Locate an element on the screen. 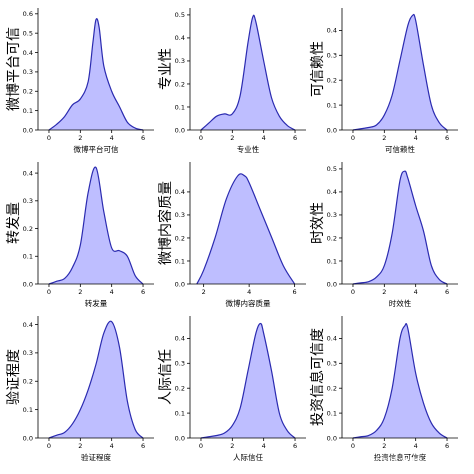 The height and width of the screenshot is (474, 474). x-axis-label: 可信赖性 is located at coordinates (400, 149).